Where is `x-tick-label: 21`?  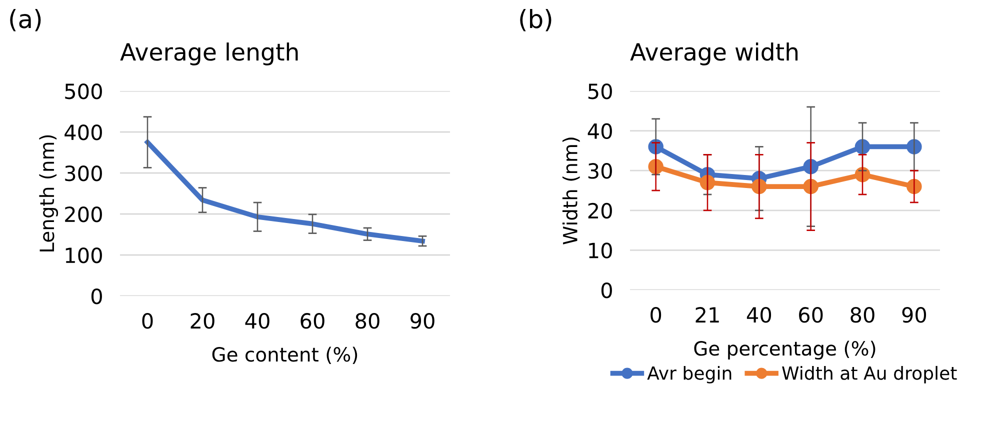
x-tick-label: 21 is located at coordinates (707, 314).